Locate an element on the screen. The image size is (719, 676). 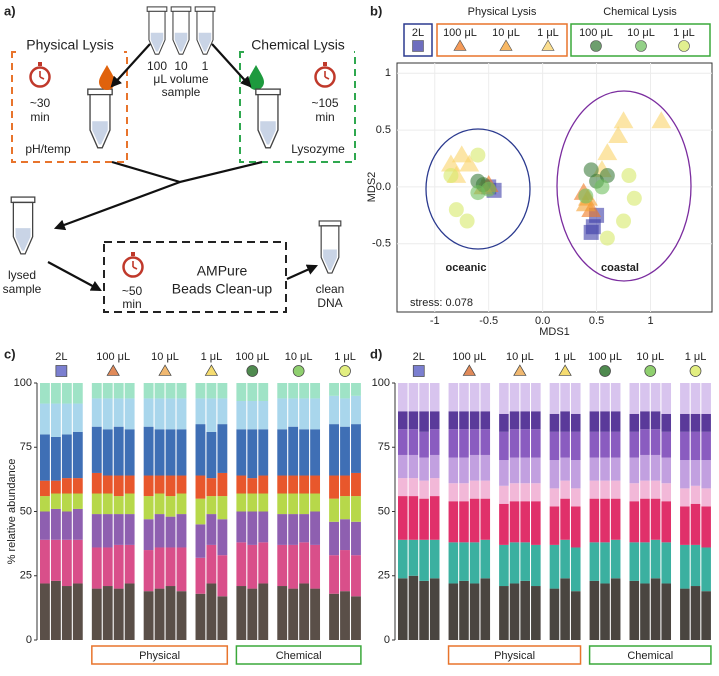
group-label: Chemical is located at coordinates (650, 656).